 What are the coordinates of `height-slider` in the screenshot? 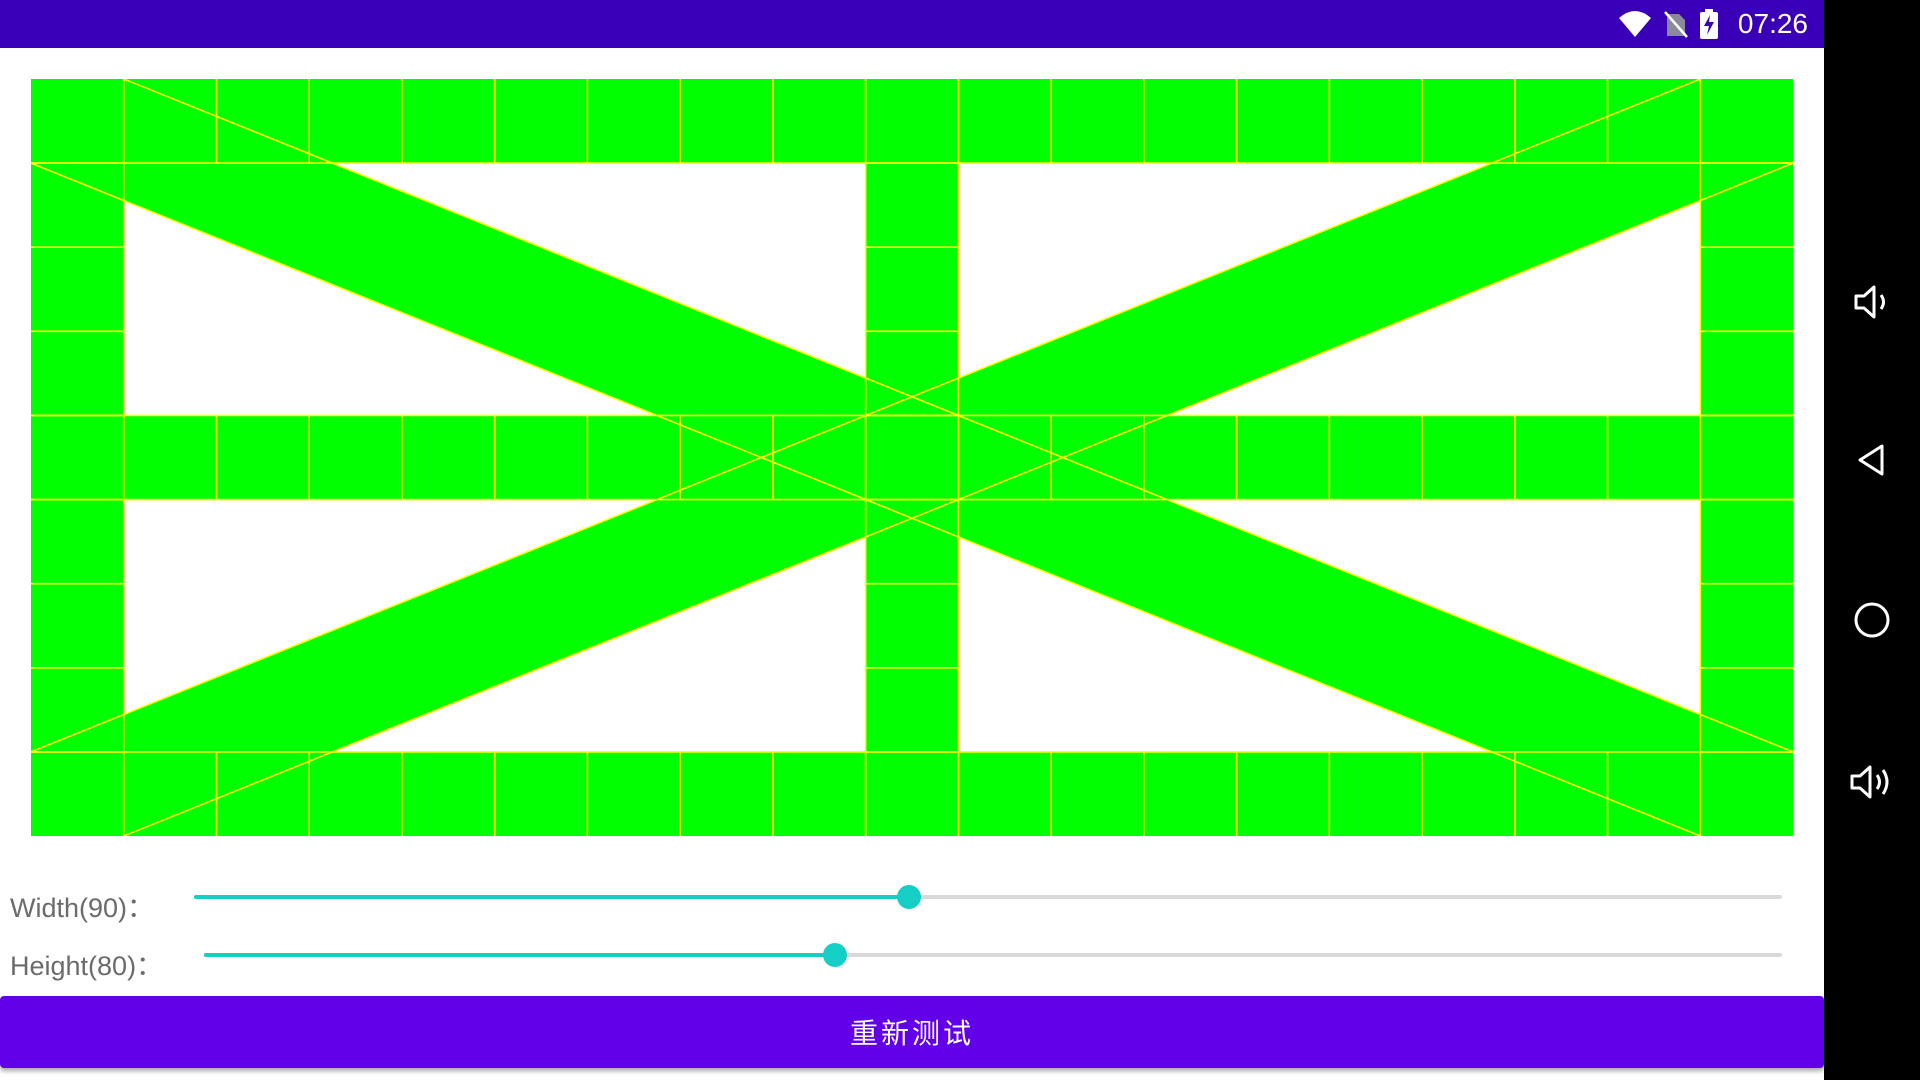 It's located at (993, 955).